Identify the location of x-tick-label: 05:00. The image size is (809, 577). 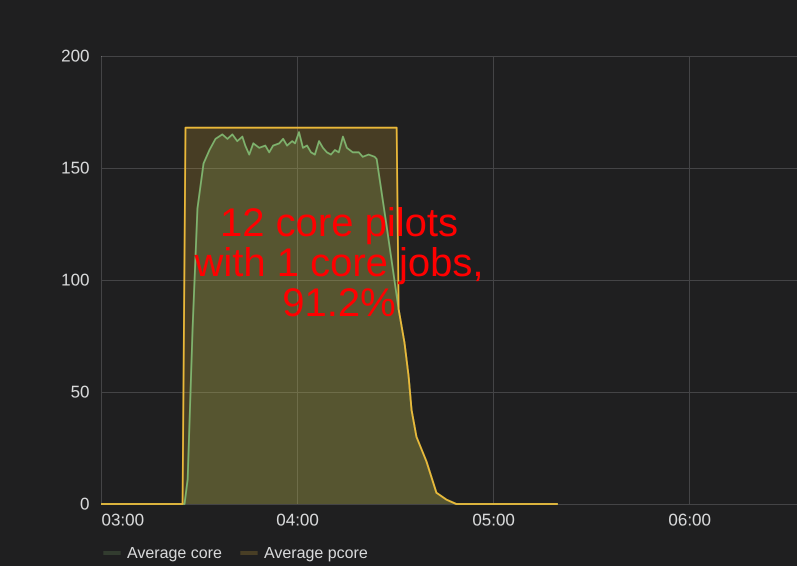
(493, 520).